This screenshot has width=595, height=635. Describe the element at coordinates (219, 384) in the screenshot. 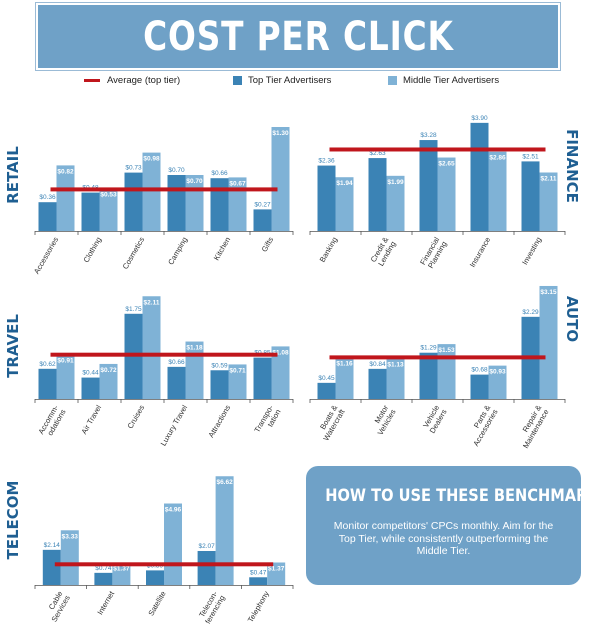

I see `travel-bar-top-attractions` at that location.